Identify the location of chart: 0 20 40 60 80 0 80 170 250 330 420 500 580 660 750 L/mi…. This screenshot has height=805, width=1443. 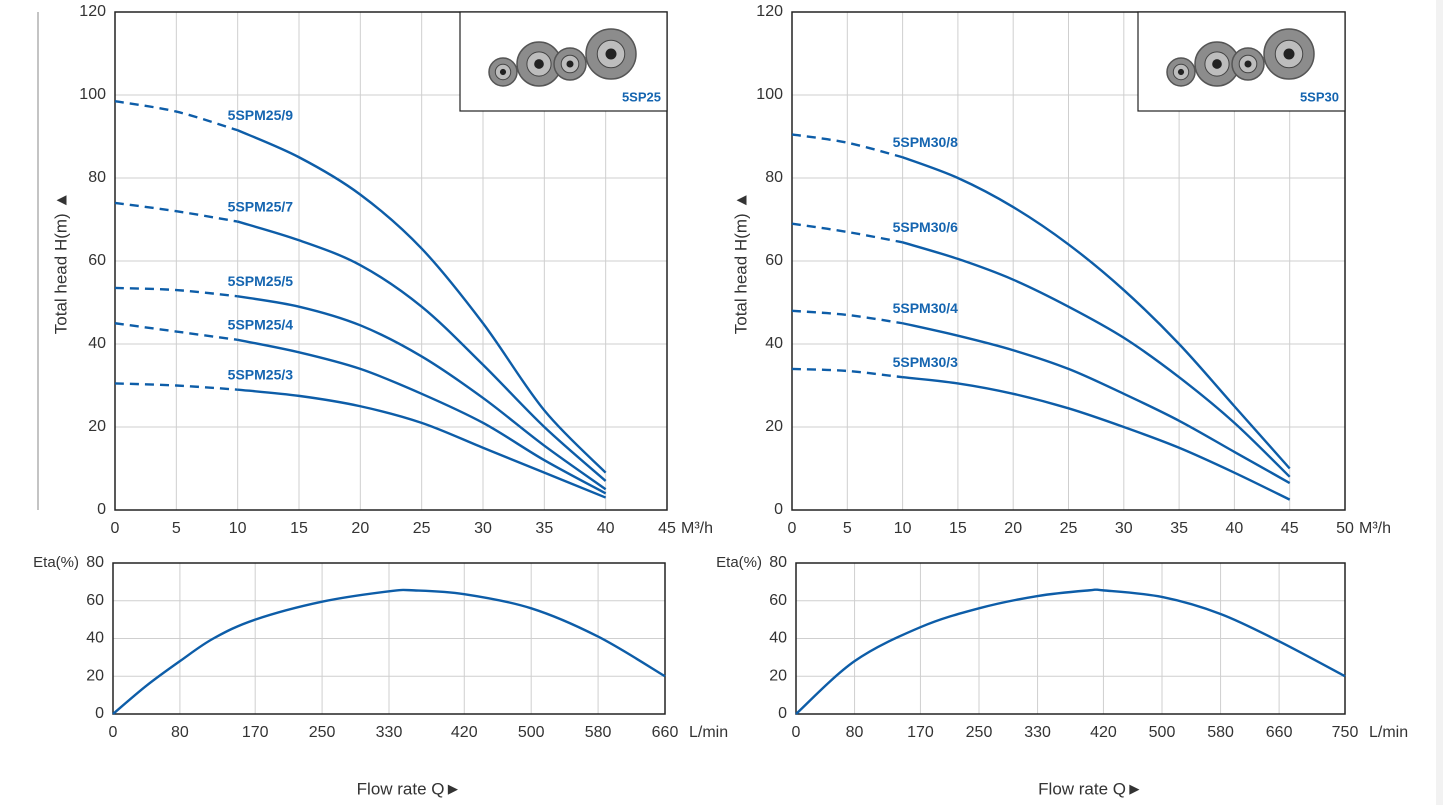
(1062, 676).